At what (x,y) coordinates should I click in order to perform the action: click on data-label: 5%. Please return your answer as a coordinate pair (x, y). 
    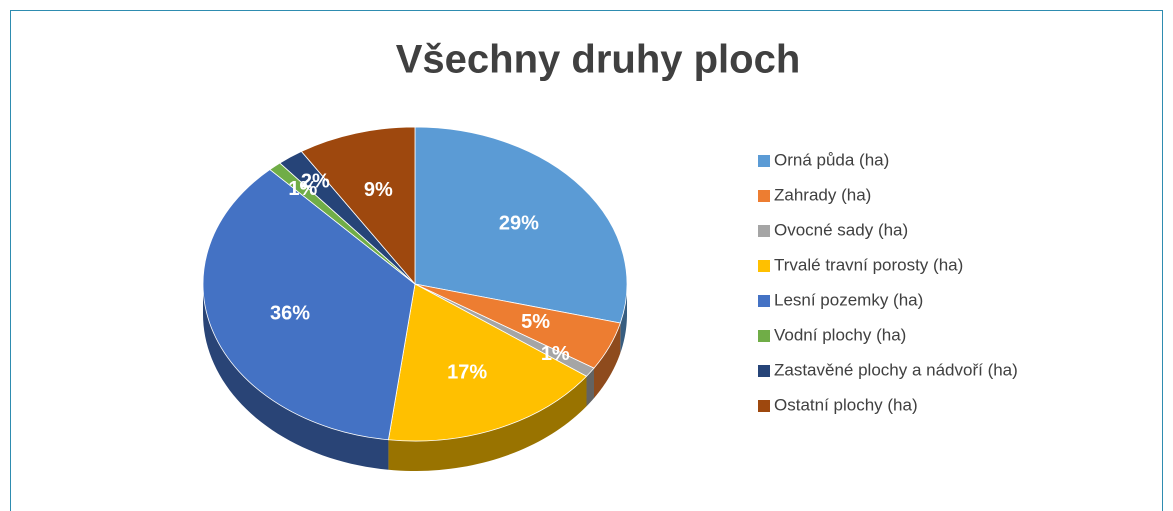
    Looking at the image, I should click on (535, 322).